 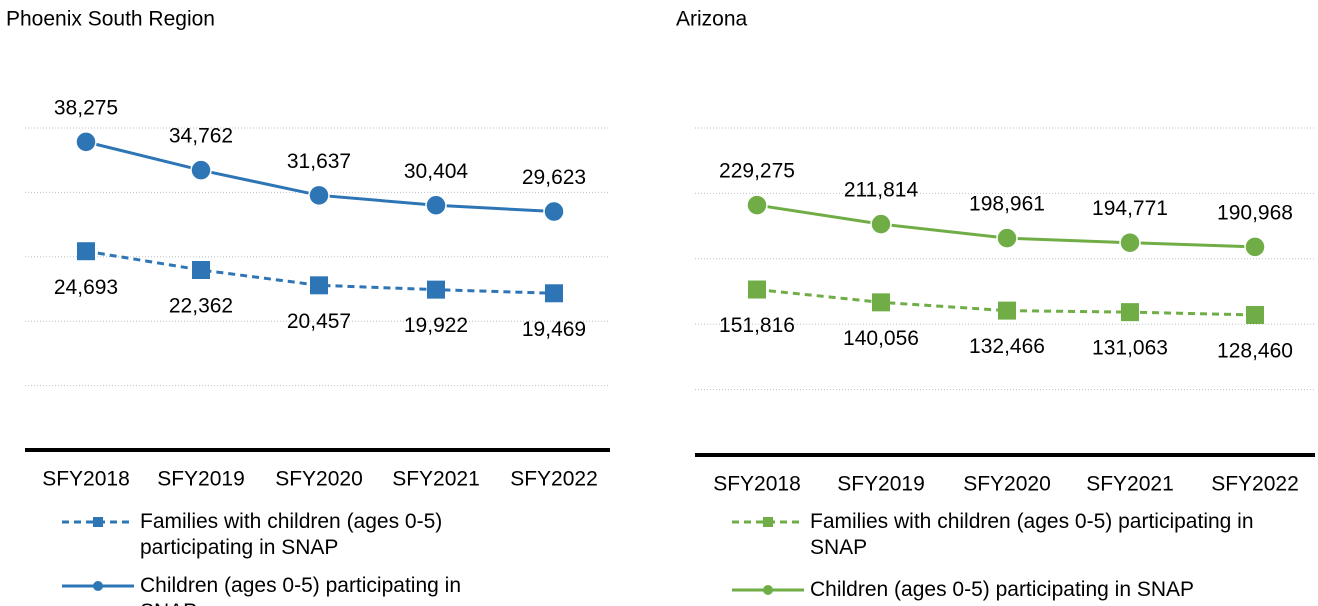 What do you see at coordinates (436, 325) in the screenshot?
I see `data-label: 19,922` at bounding box center [436, 325].